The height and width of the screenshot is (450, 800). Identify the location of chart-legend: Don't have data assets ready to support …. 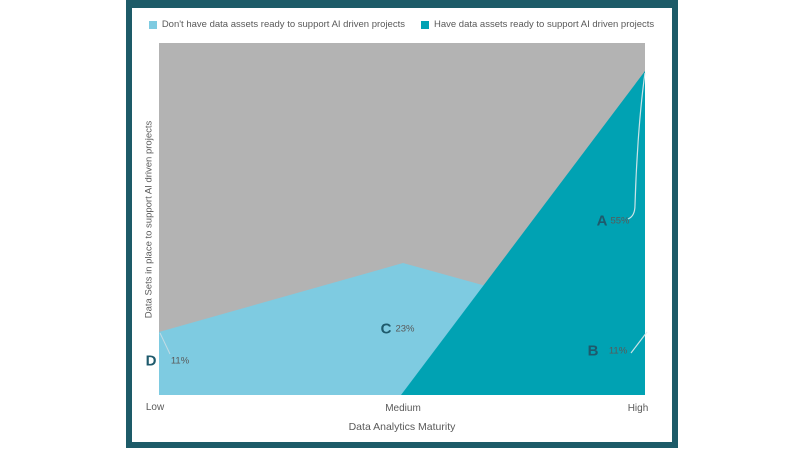
(401, 24).